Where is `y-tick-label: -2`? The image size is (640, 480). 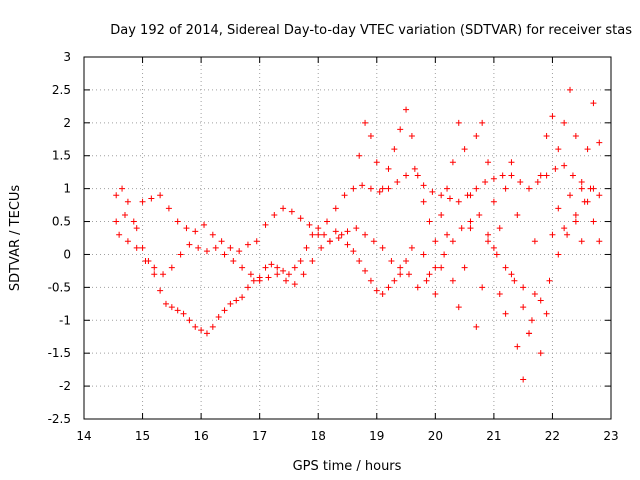
y-tick-label: -2 is located at coordinates (65, 386).